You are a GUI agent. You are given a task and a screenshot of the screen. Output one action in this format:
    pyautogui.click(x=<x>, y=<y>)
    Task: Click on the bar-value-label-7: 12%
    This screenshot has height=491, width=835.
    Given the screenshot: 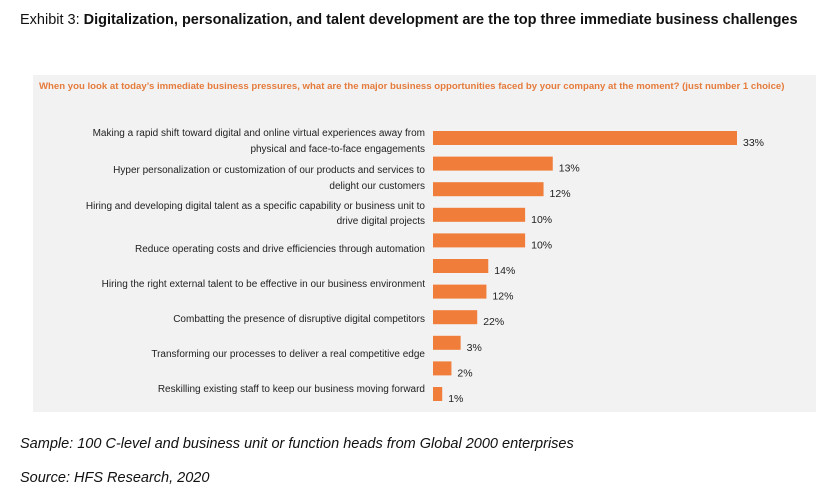 What is the action you would take?
    pyautogui.click(x=502, y=297)
    